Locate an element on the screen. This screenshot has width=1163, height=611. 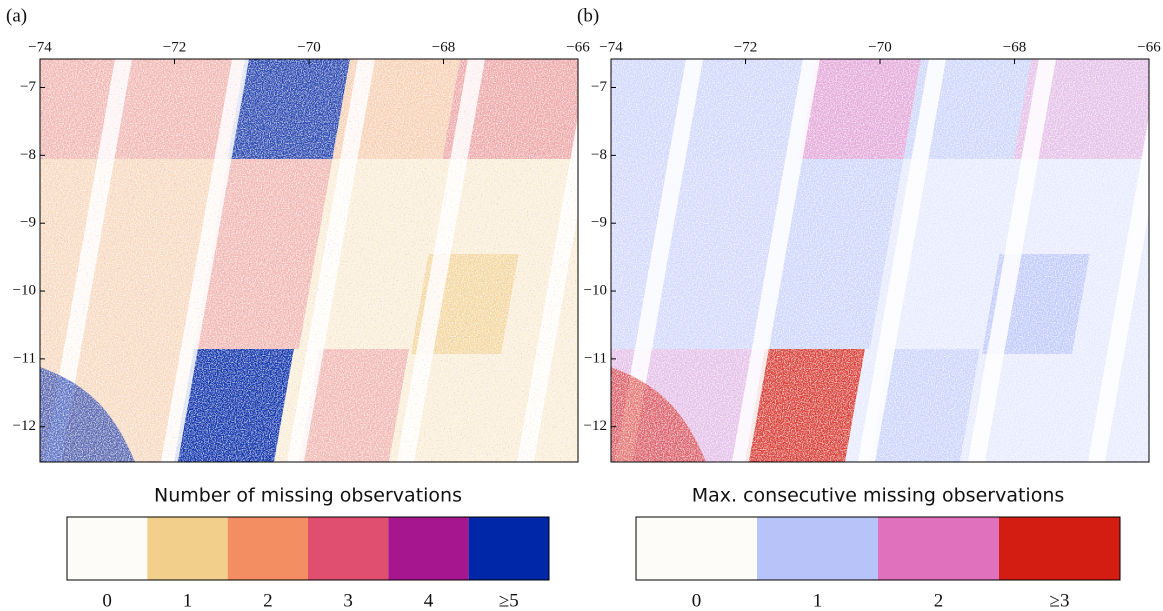
legend-title: Number of missing observations is located at coordinates (308, 496).